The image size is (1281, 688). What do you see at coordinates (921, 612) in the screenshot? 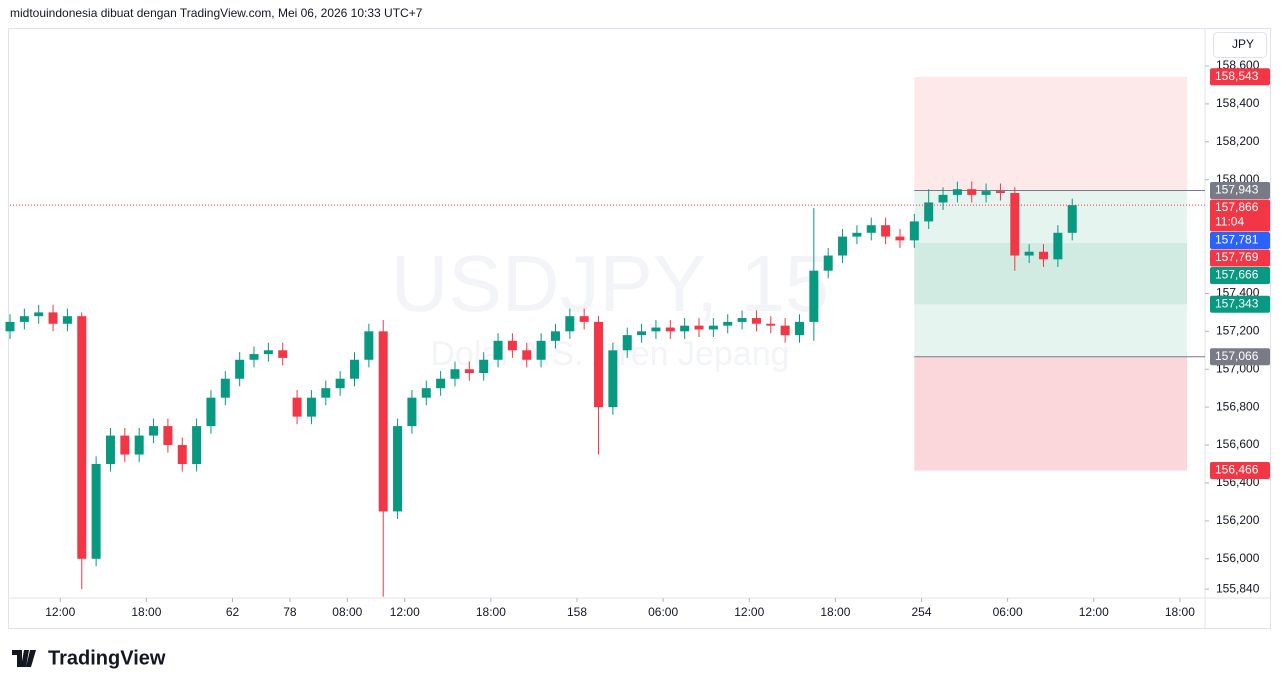
I see `x-tick-label: 254` at bounding box center [921, 612].